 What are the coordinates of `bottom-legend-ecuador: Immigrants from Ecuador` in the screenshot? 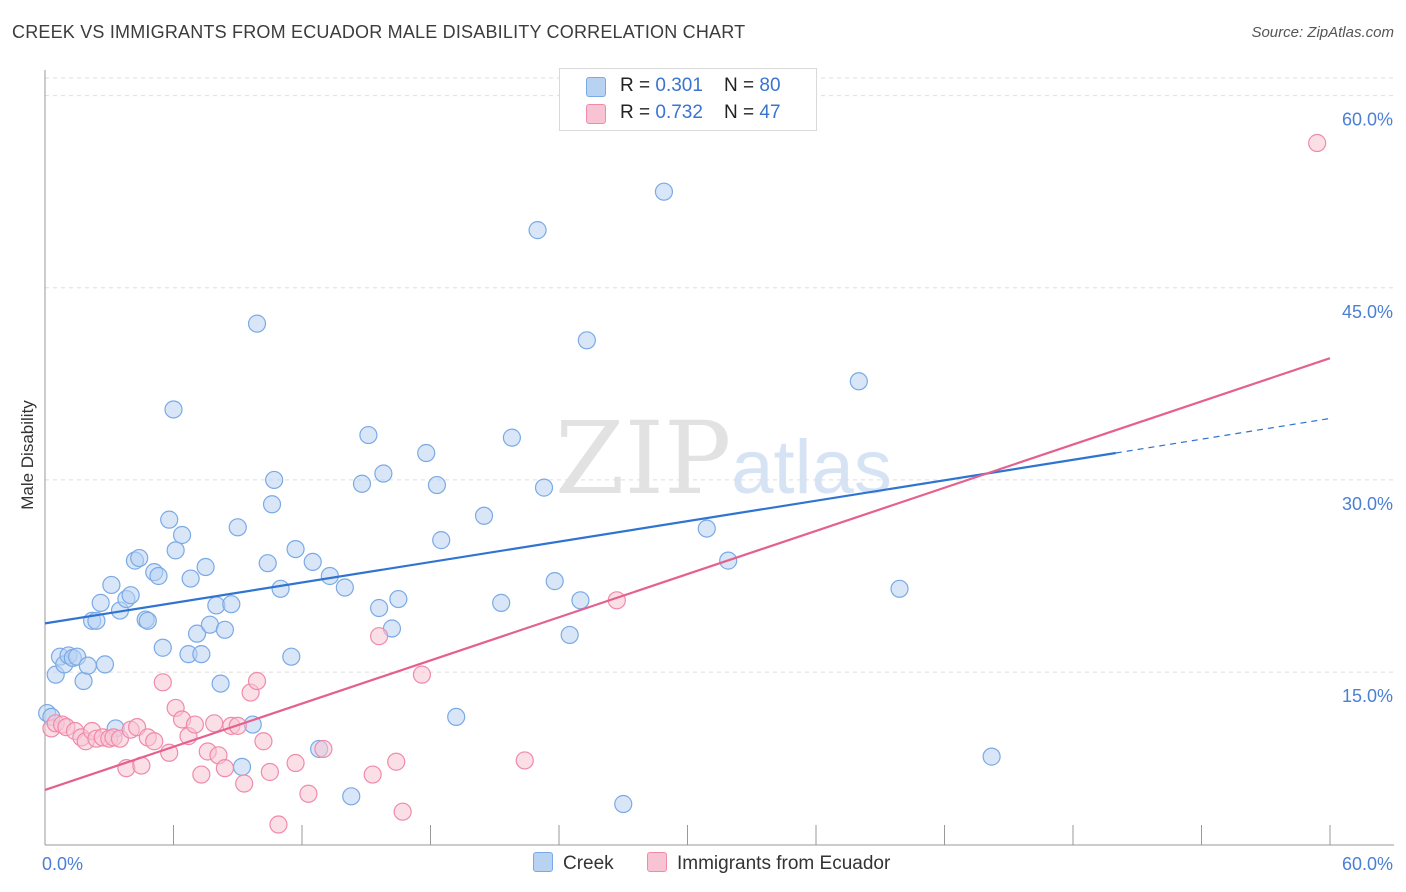 It's located at (768, 863).